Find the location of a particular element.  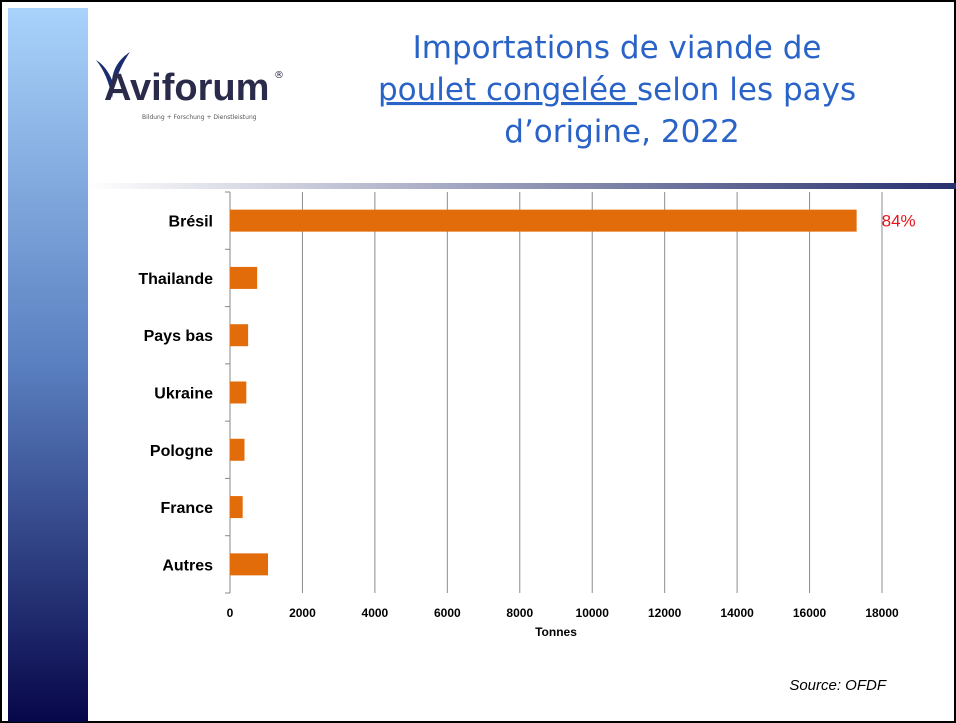

source-note: Source: OFDF is located at coordinates (838, 685).